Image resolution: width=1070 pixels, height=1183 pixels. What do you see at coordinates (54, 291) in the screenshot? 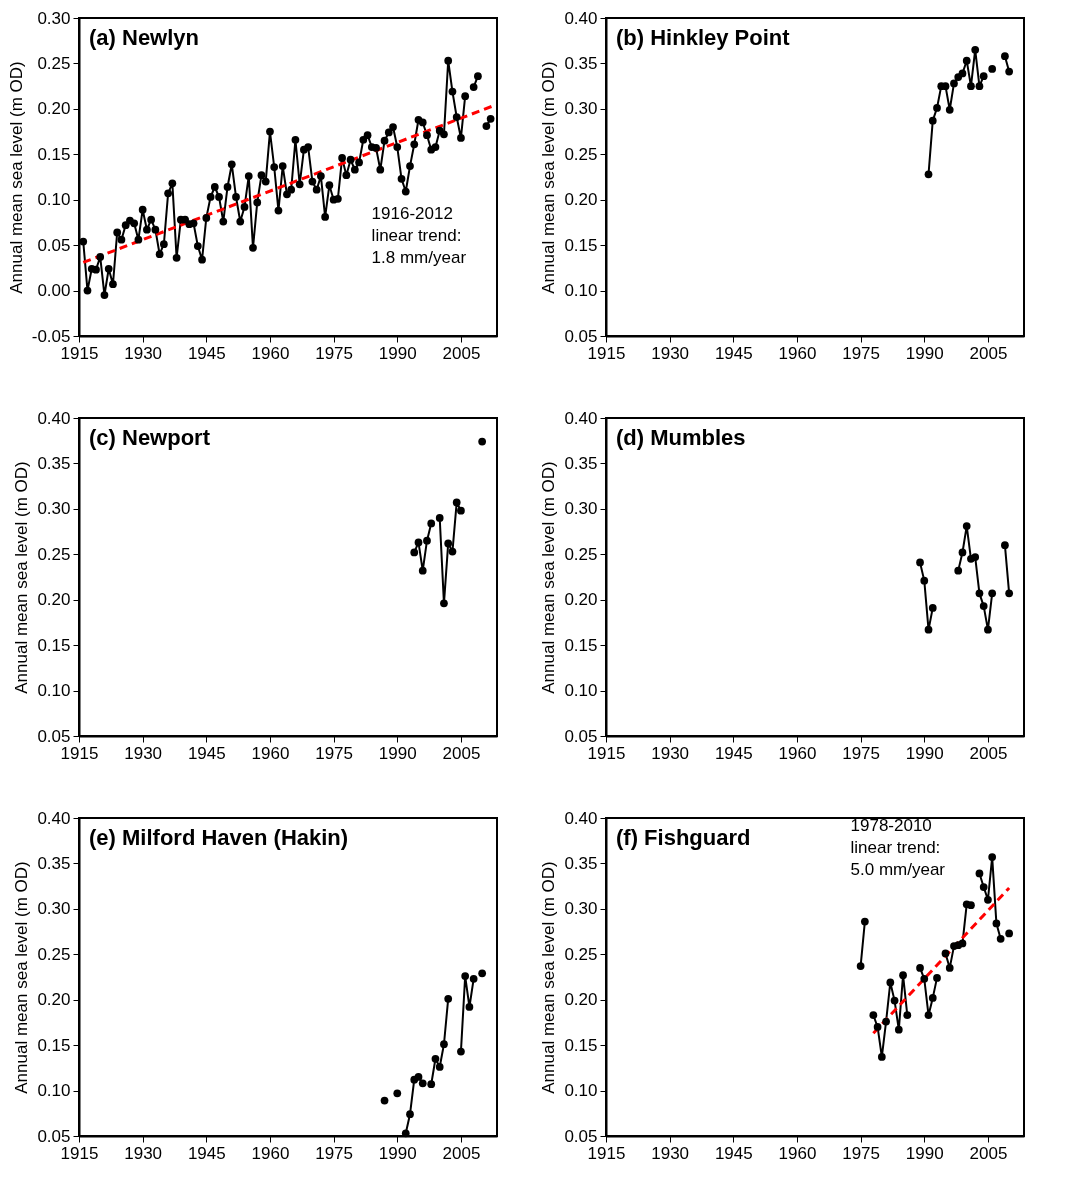
I see `y-tick-label: 0.00` at bounding box center [54, 291].